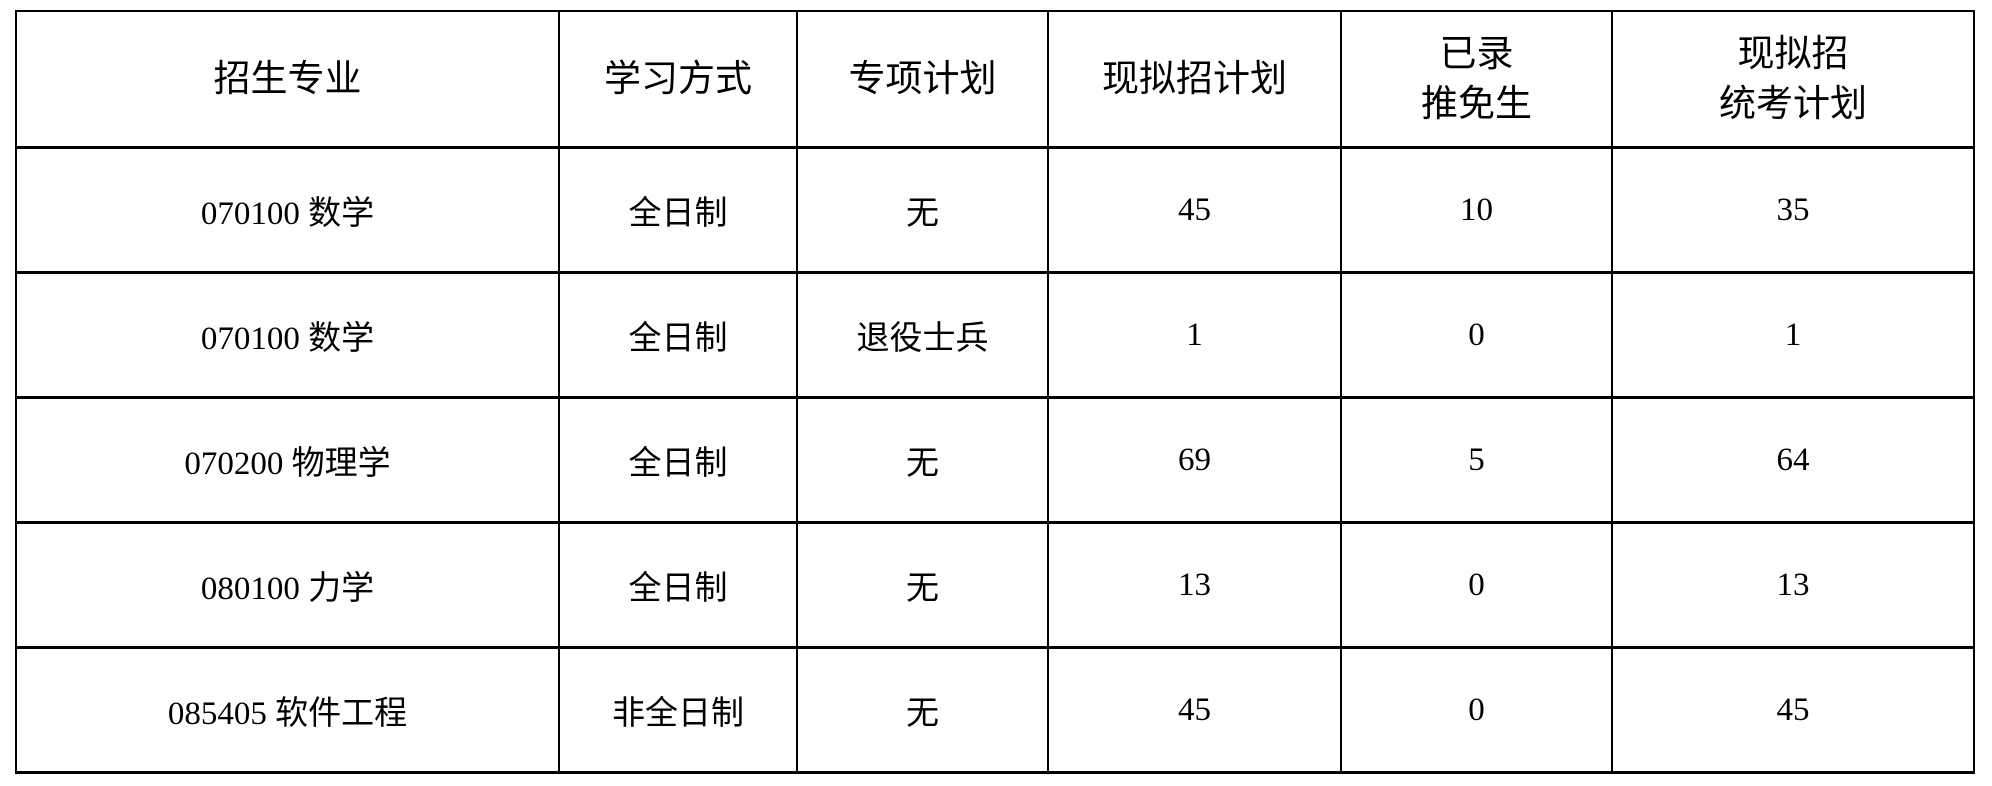 This screenshot has width=1992, height=786. I want to click on cell-exam-quota: 64, so click(1793, 460).